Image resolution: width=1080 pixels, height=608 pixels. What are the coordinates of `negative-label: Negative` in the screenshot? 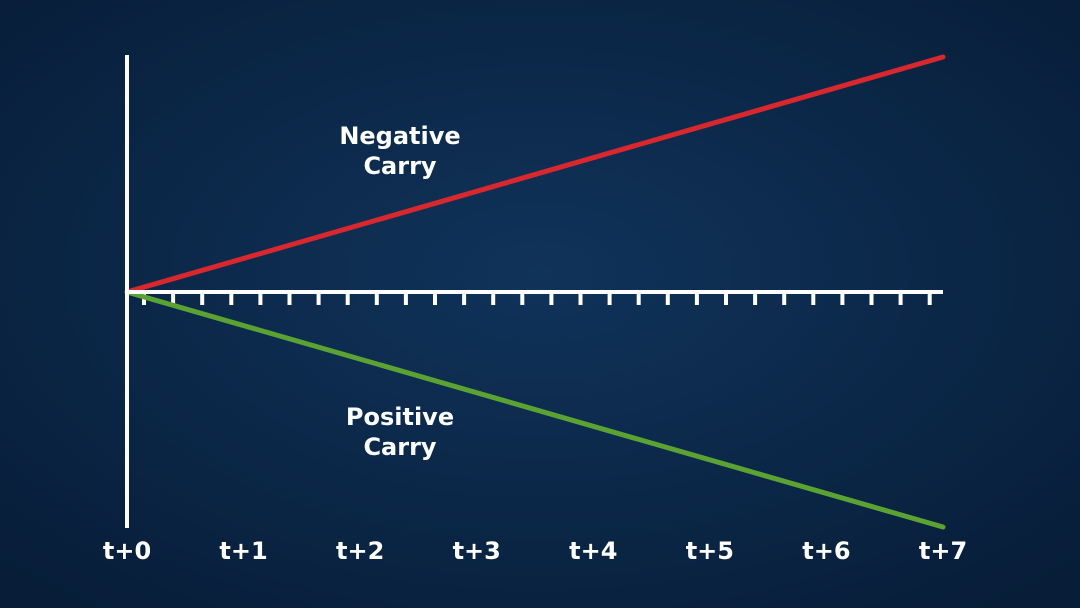 It's located at (399, 136).